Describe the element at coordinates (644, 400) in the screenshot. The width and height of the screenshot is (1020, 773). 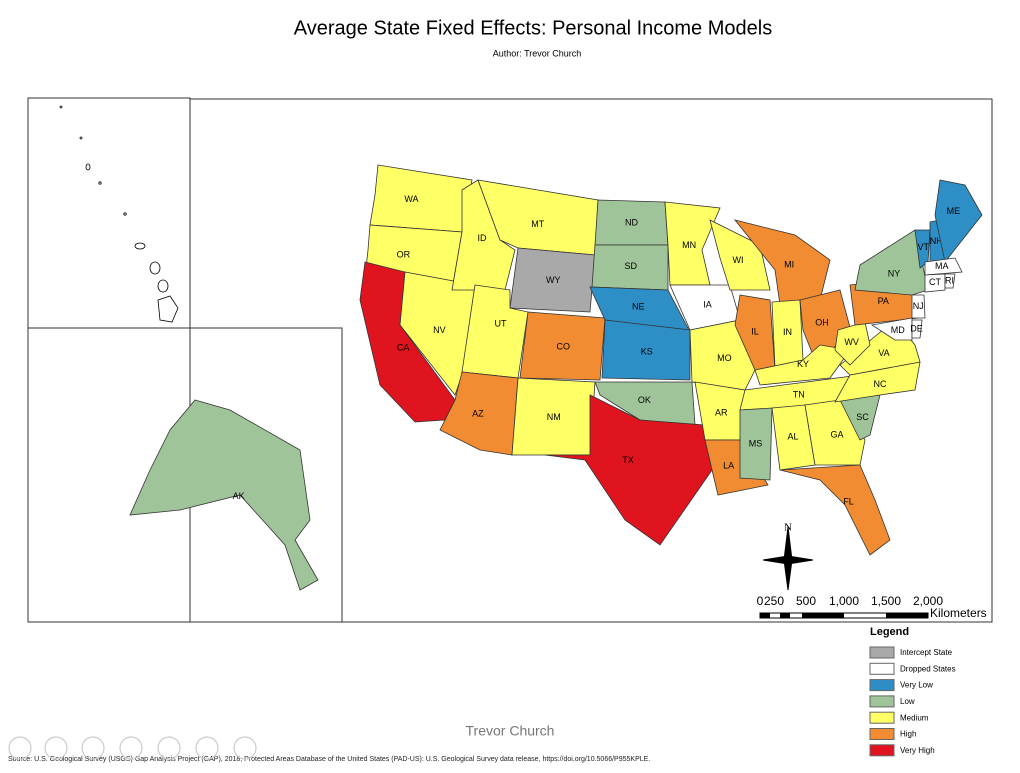
I see `state-label: OK` at that location.